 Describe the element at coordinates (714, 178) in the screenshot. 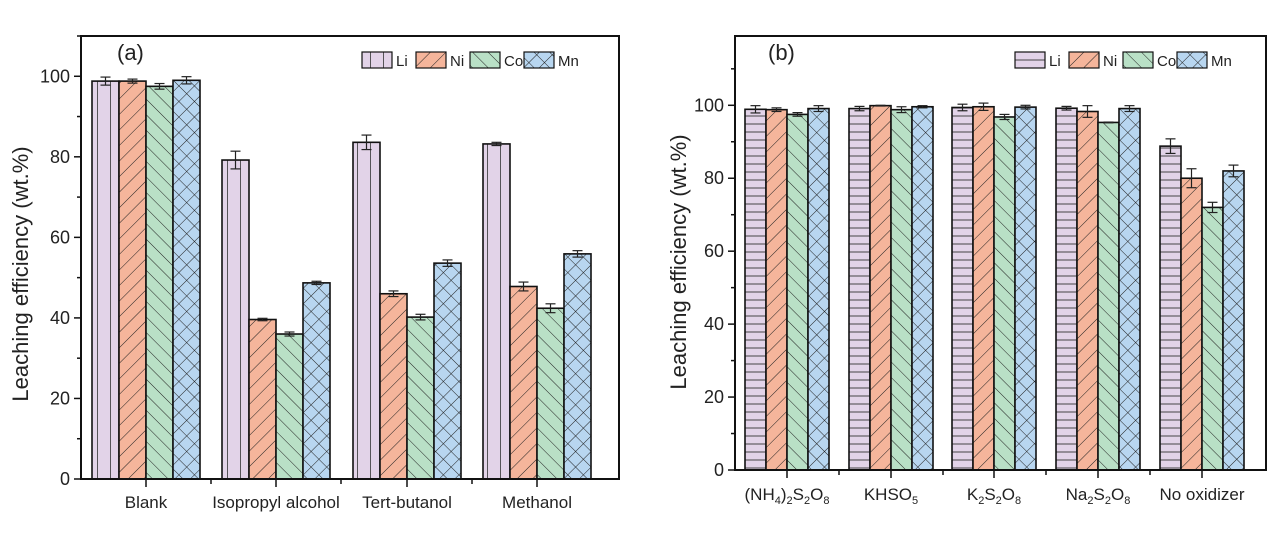

I see `y-tick-label: 80` at that location.